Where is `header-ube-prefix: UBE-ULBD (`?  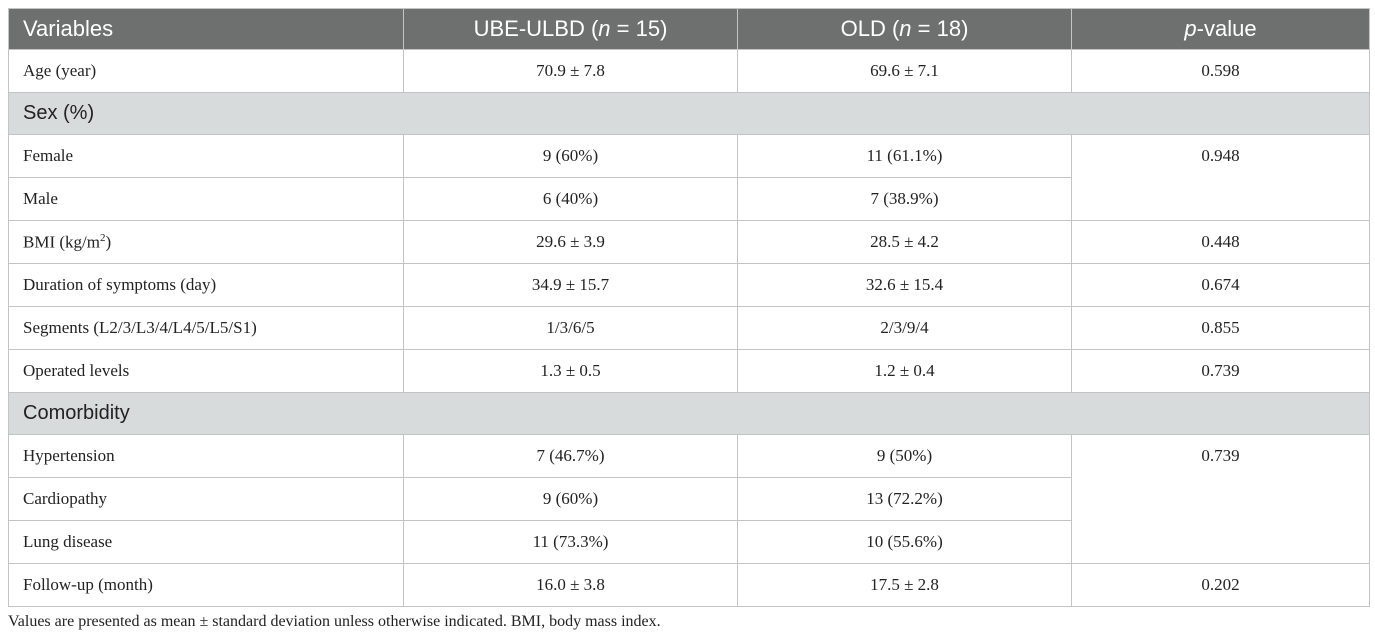
header-ube-prefix: UBE-ULBD ( is located at coordinates (536, 28).